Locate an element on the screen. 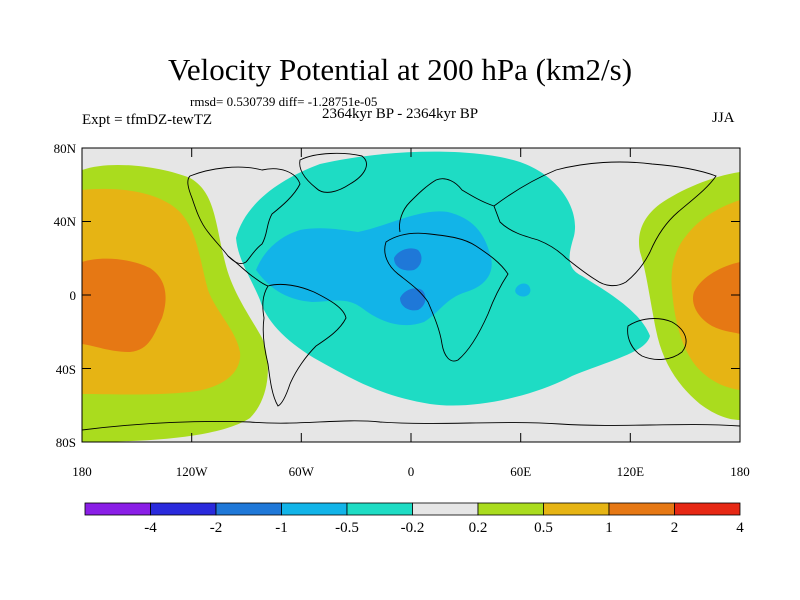  stats-text: rmsd= 0.530739 diff= -1.28751e-05 is located at coordinates (284, 101).